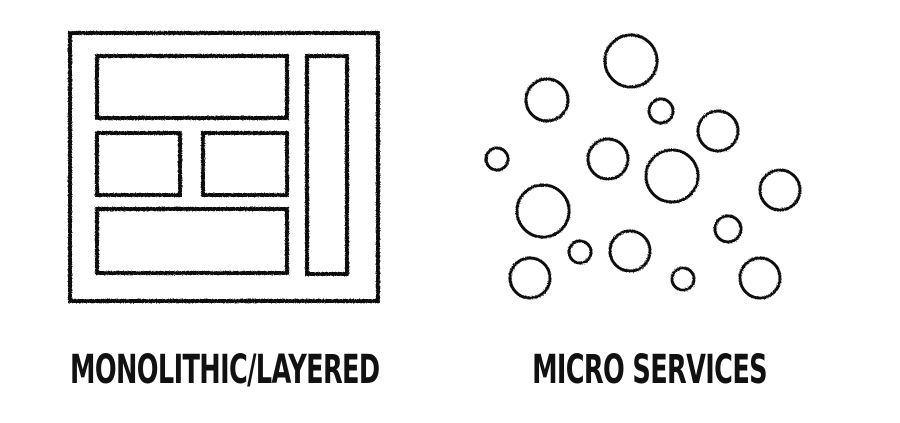 This screenshot has height=423, width=900. I want to click on monolith-layer-bottom, so click(192, 241).